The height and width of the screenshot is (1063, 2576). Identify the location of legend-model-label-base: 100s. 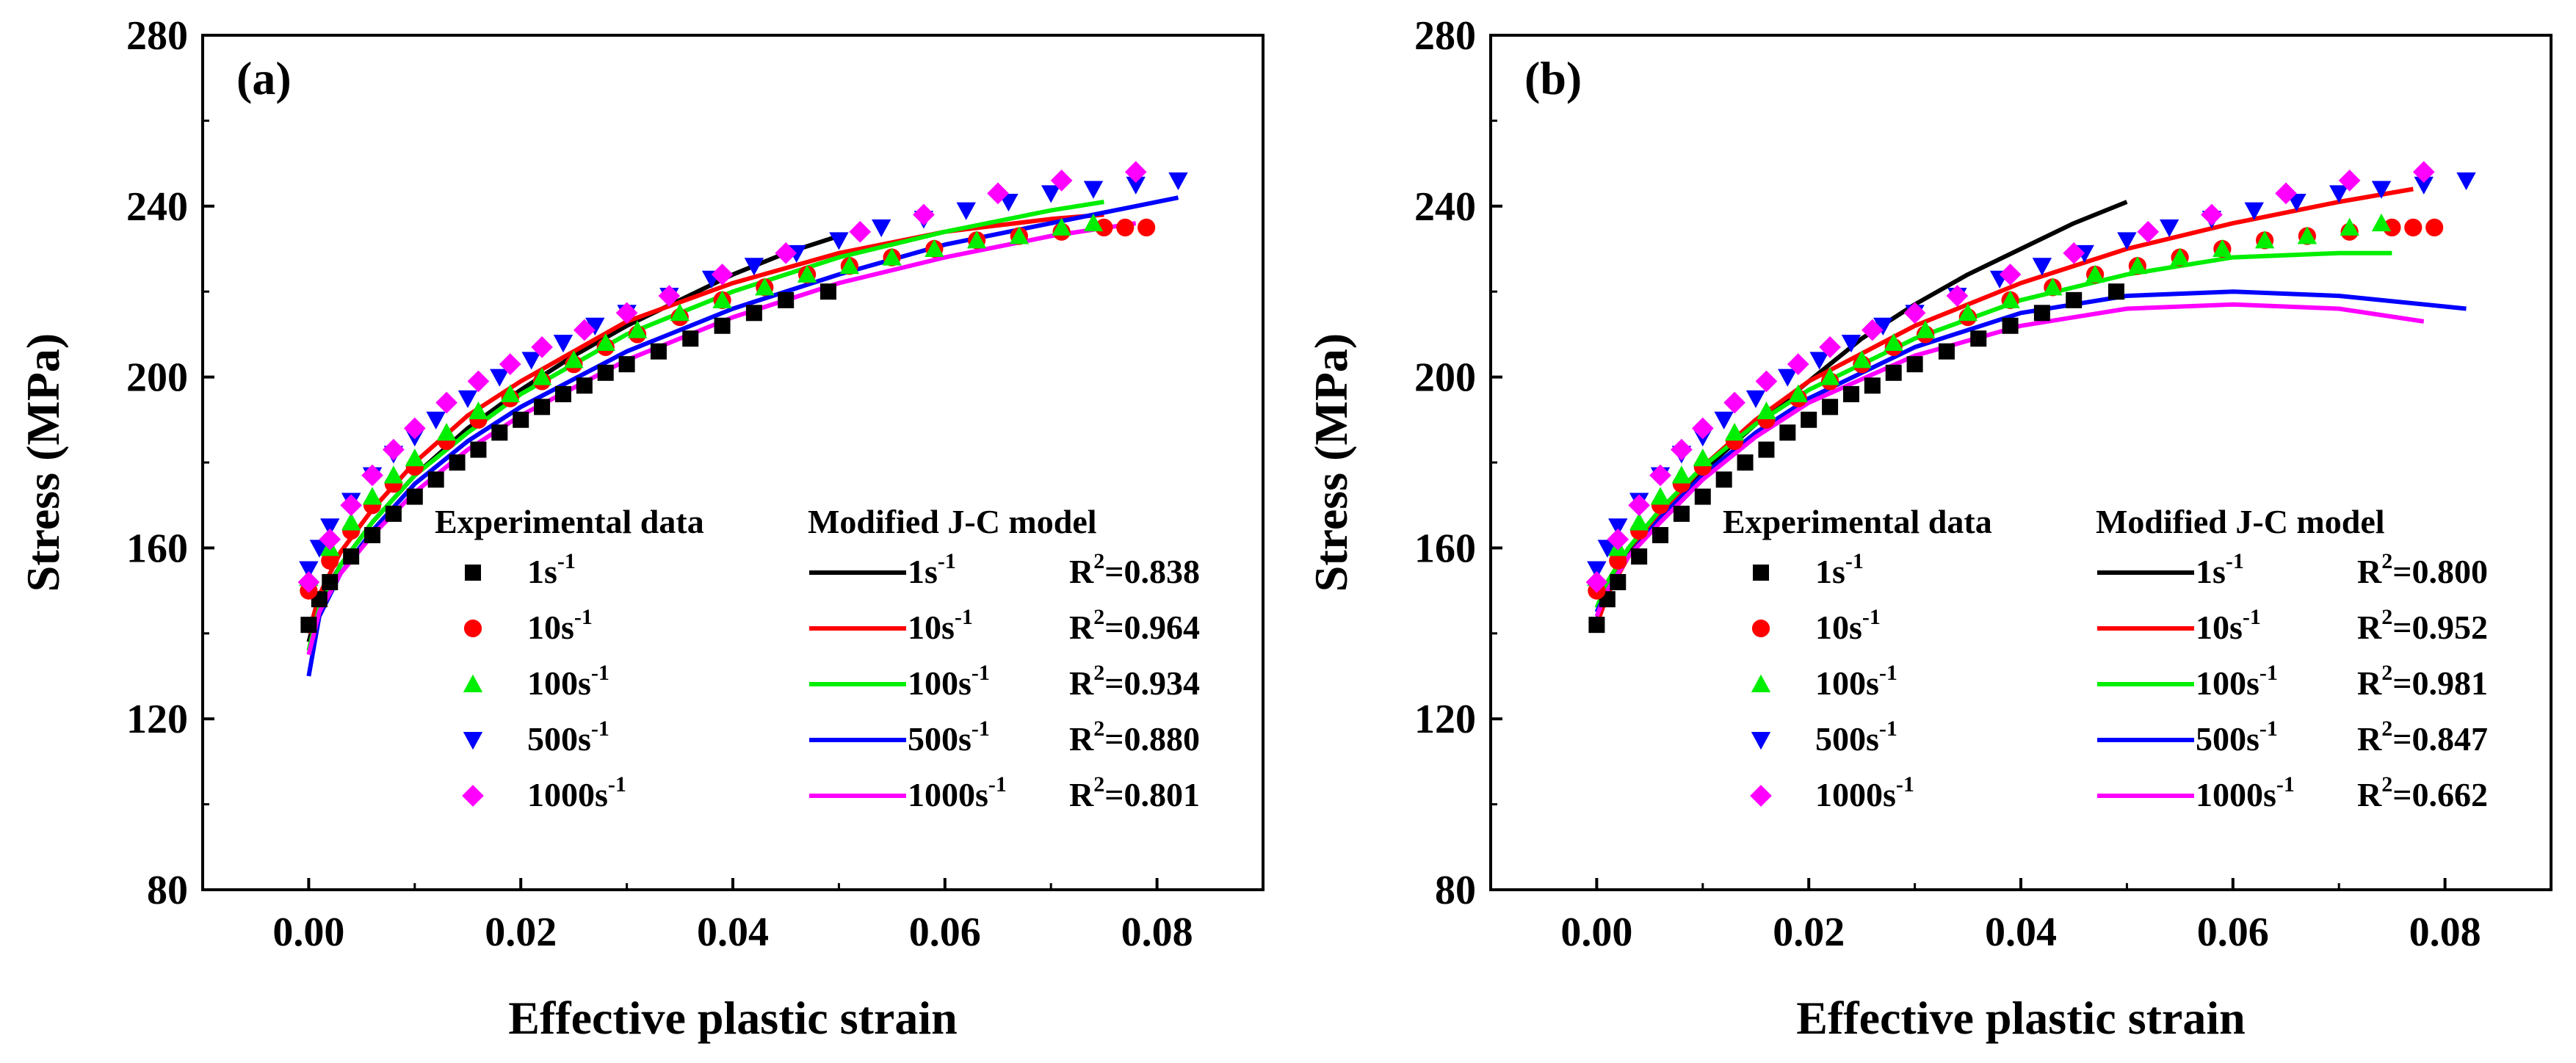
(2228, 683).